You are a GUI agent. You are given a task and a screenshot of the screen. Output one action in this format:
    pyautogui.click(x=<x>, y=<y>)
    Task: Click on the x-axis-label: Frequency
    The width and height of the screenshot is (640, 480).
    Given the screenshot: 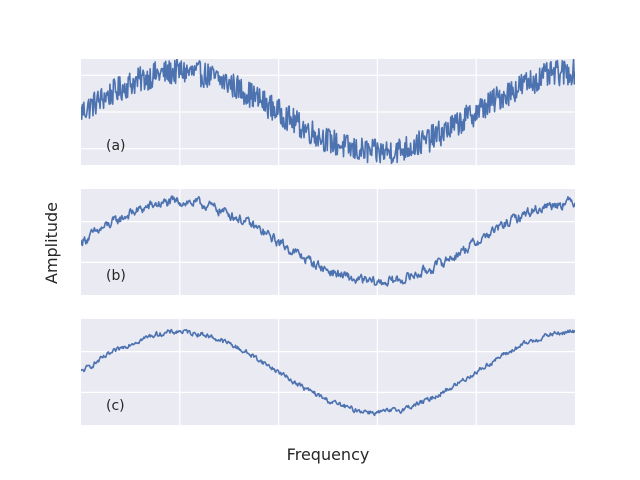 What is the action you would take?
    pyautogui.click(x=328, y=454)
    